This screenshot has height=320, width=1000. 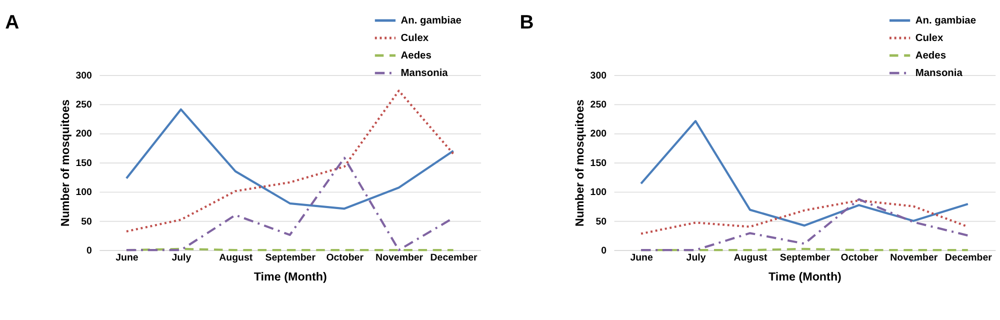 What do you see at coordinates (527, 22) in the screenshot?
I see `chart-title: B` at bounding box center [527, 22].